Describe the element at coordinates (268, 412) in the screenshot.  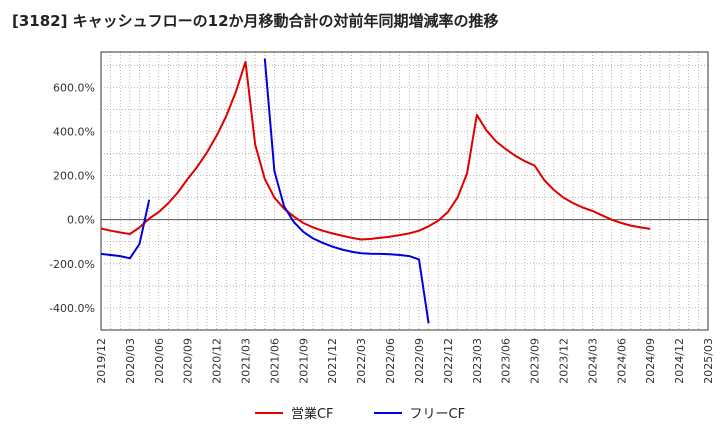
I see `legend-swatch-operating-cf` at that location.